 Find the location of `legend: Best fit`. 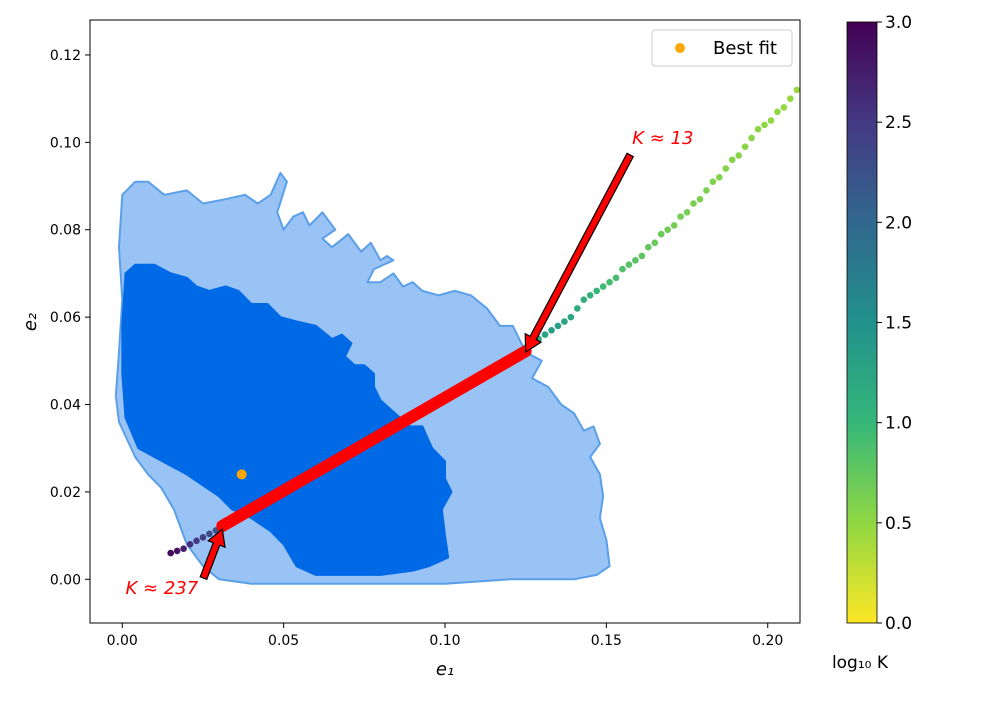

legend: Best fit is located at coordinates (722, 48).